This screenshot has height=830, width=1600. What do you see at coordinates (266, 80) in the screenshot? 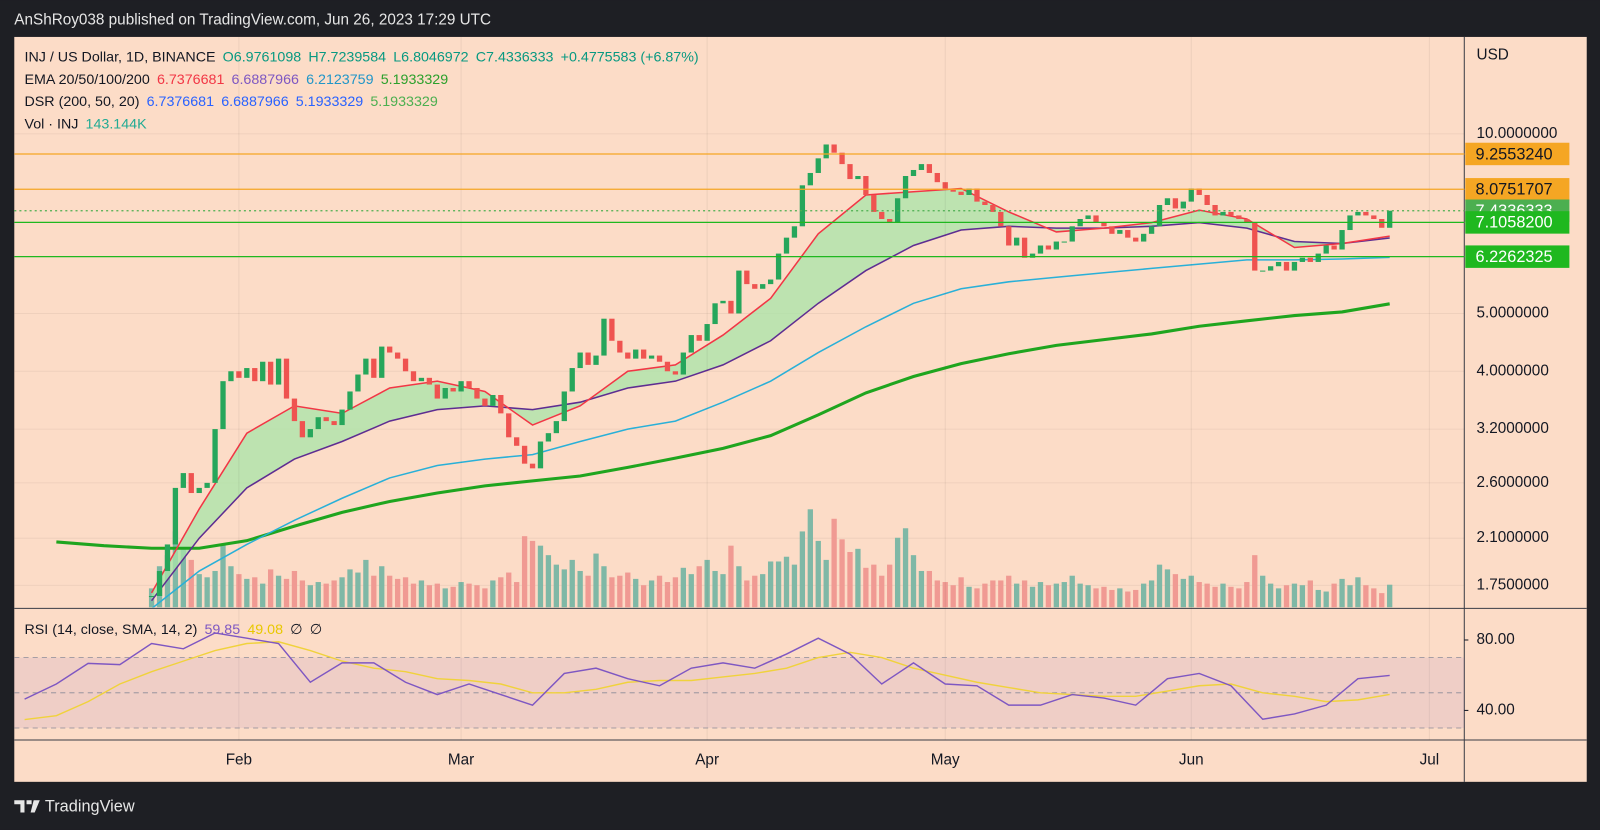
I see `legend-item: 6.6887966` at bounding box center [266, 80].